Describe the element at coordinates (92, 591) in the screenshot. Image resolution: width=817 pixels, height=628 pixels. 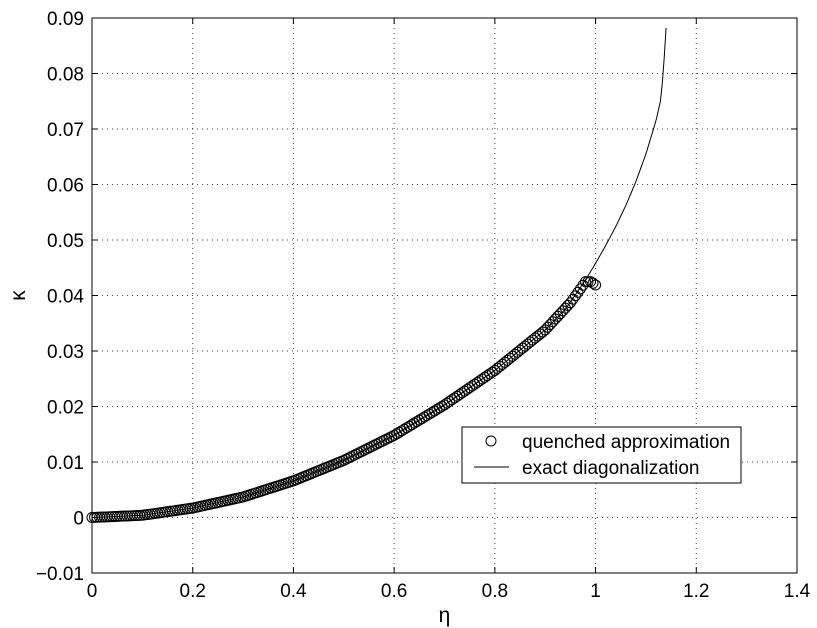
I see `x-tick-label: 0` at that location.